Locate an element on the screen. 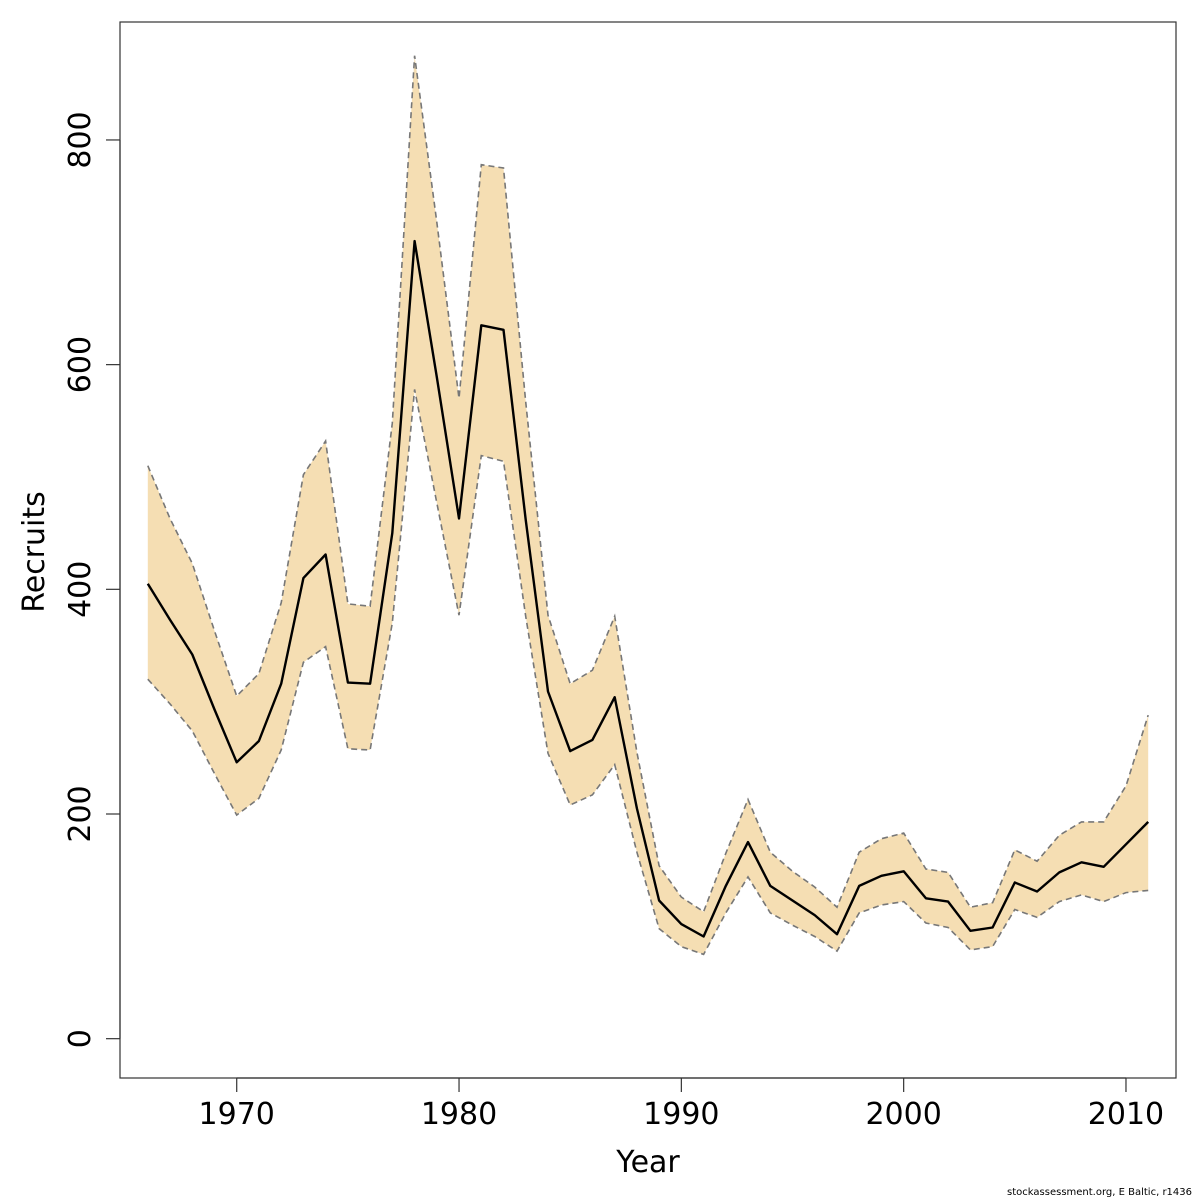  x-tick-label: 2000 is located at coordinates (903, 1114).